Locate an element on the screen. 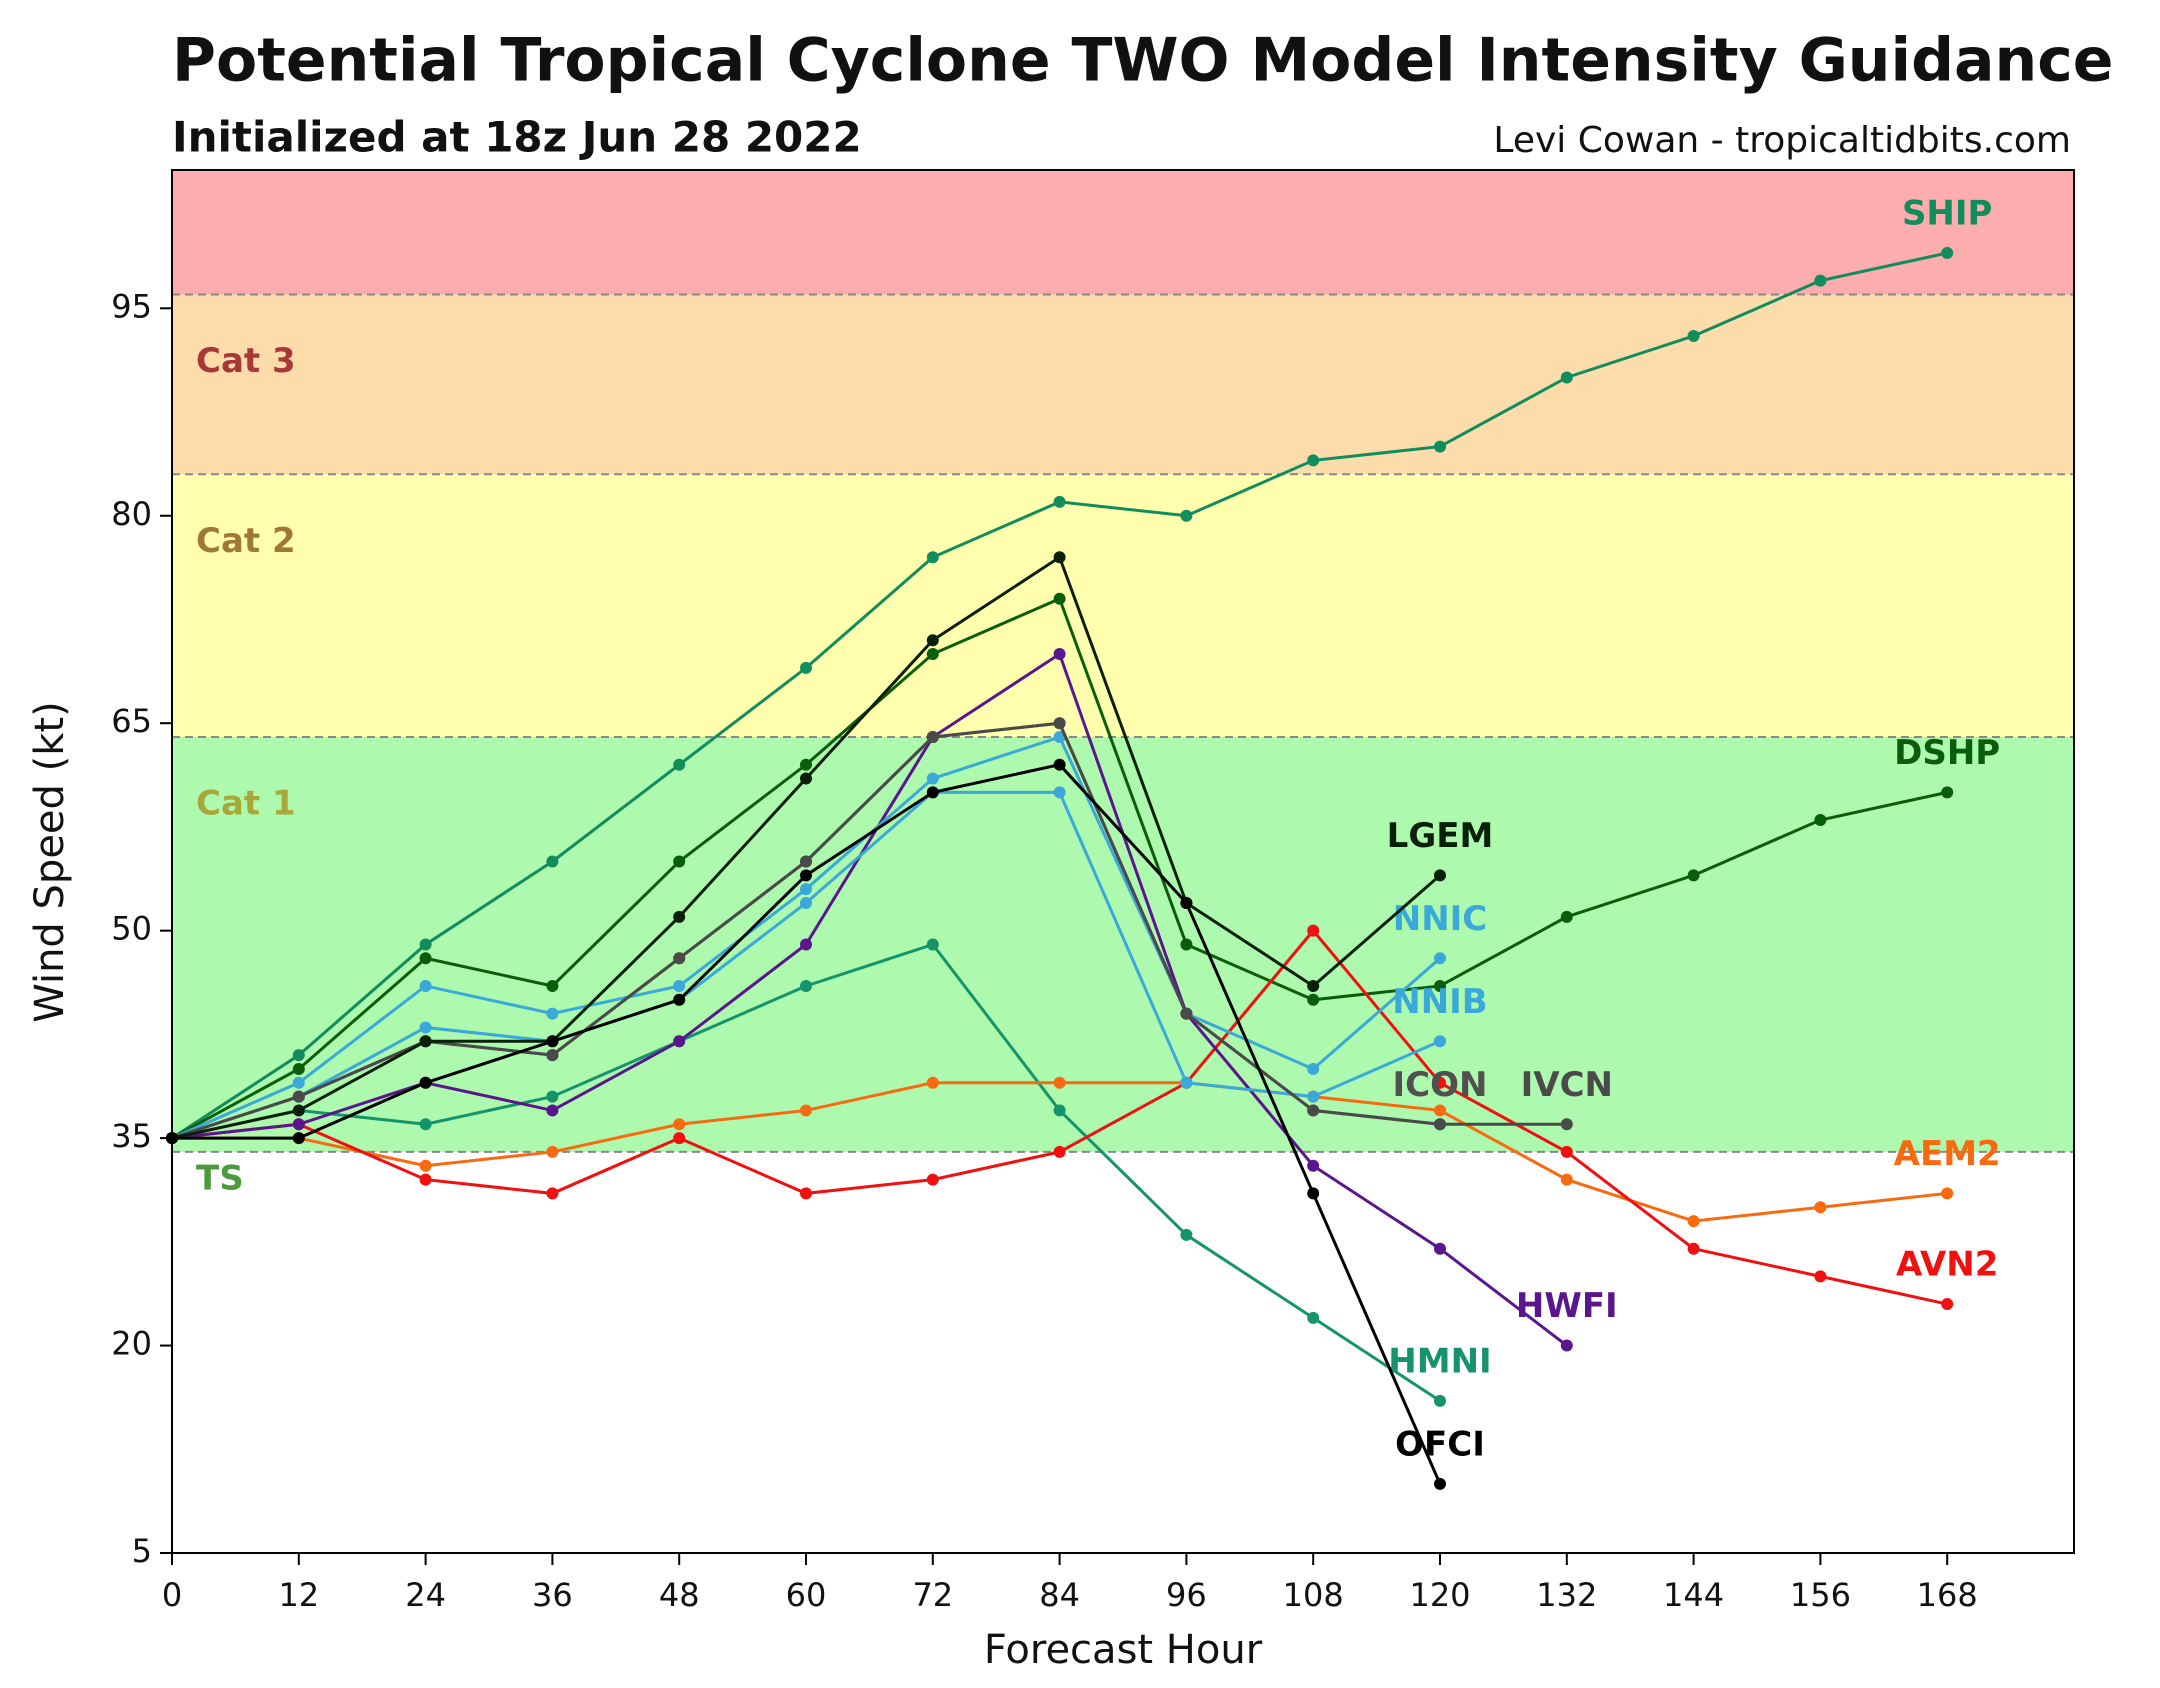 The width and height of the screenshot is (2160, 1688). x-axis-title: Forecast Hour is located at coordinates (1123, 1650).